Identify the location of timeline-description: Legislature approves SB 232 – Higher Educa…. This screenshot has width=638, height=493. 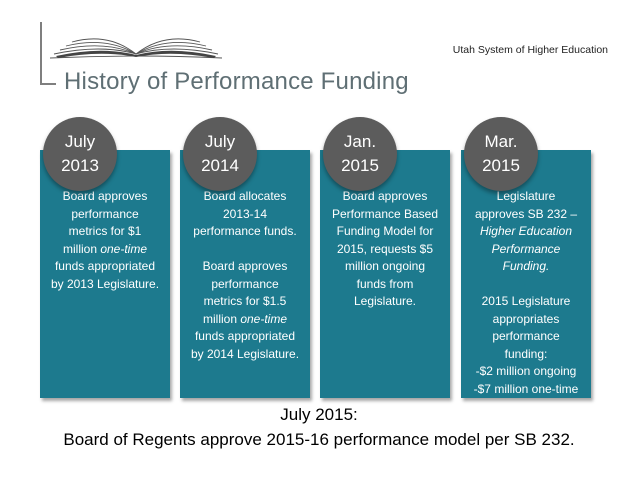
(526, 293).